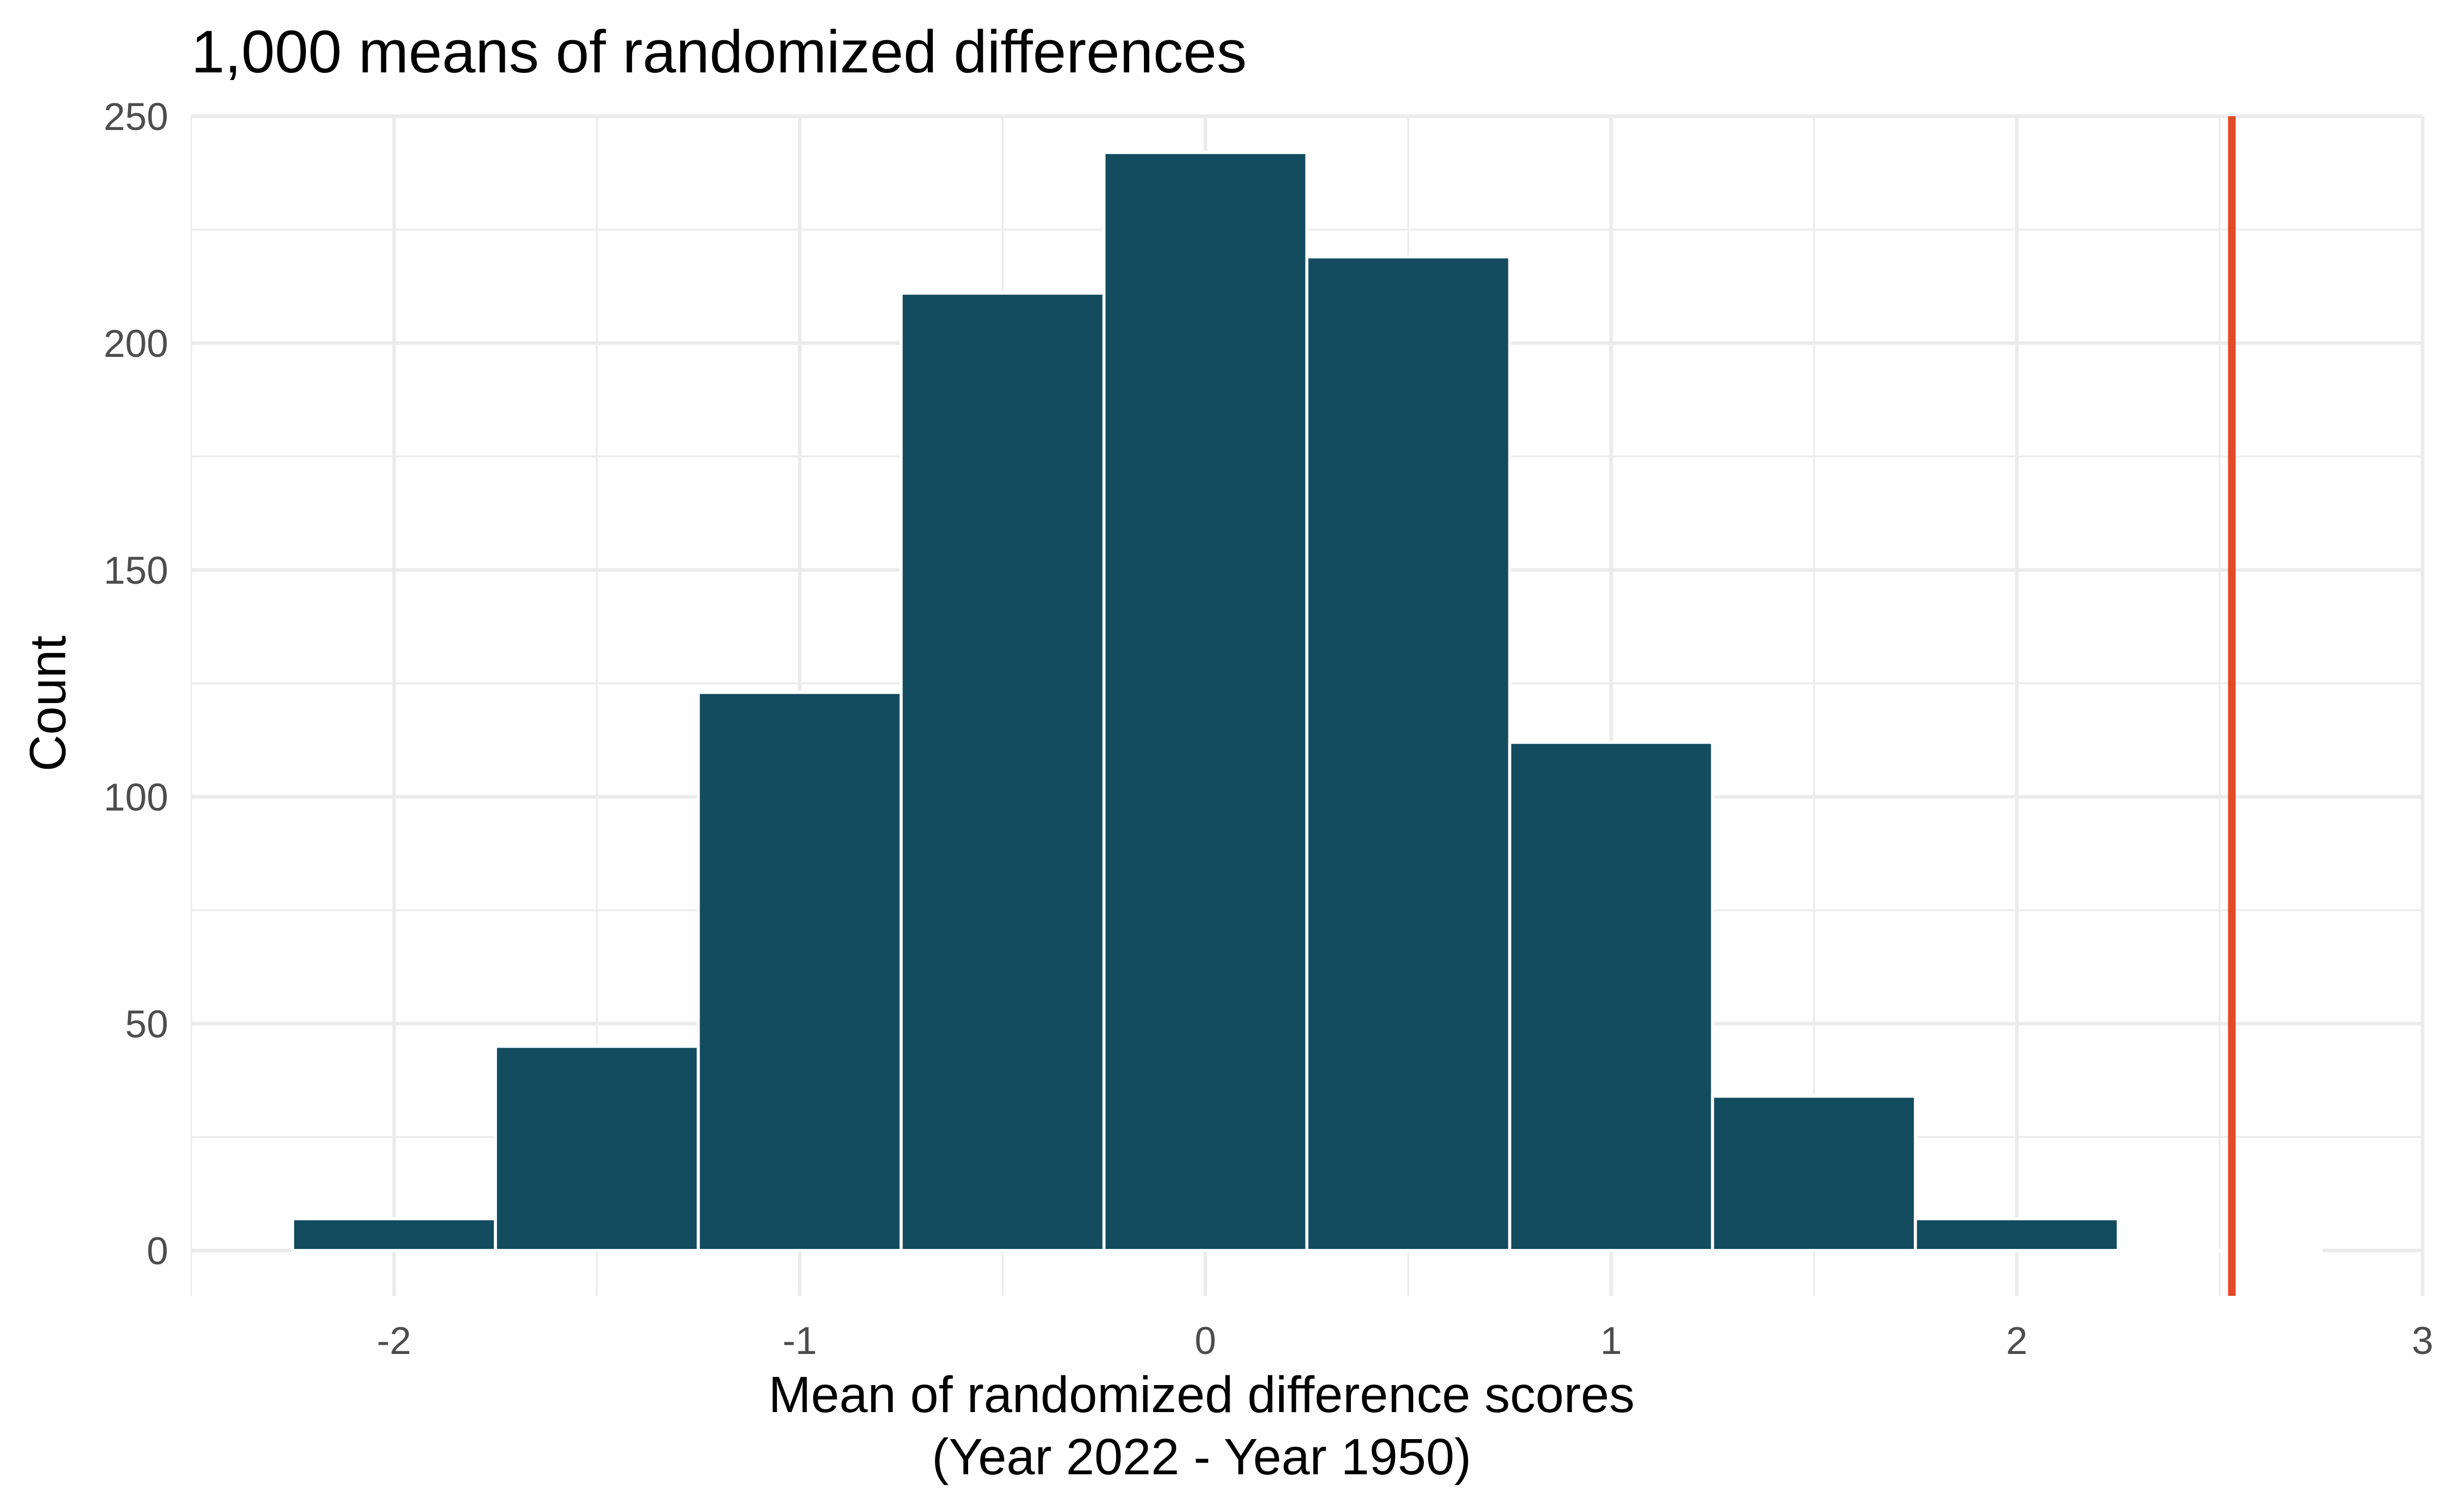  What do you see at coordinates (135, 570) in the screenshot?
I see `y-tick-label: 150` at bounding box center [135, 570].